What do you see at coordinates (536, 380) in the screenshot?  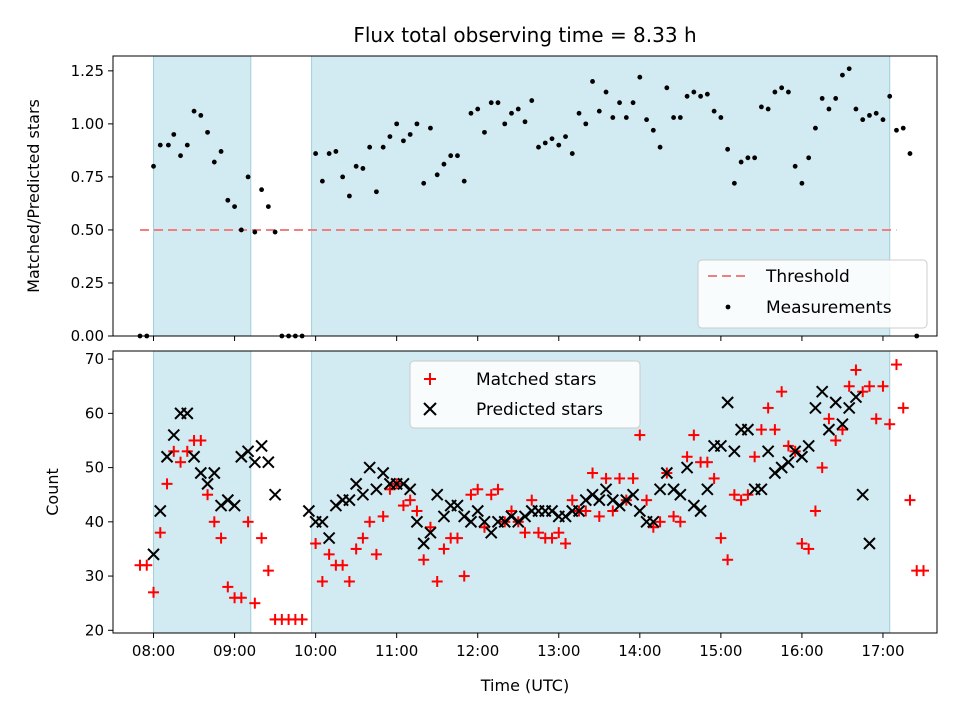 I see `legend-matched-label: Matched stars` at bounding box center [536, 380].